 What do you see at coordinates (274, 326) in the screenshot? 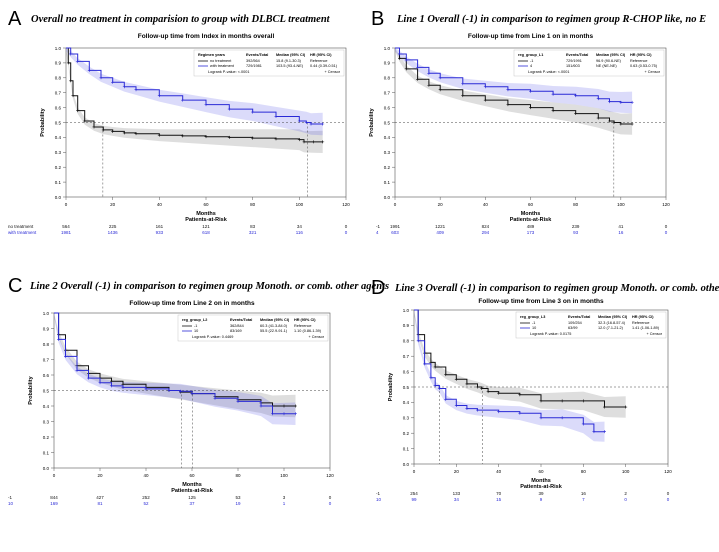
I see `legend-cell: 60.3 (41.3-84.0)` at bounding box center [274, 326].